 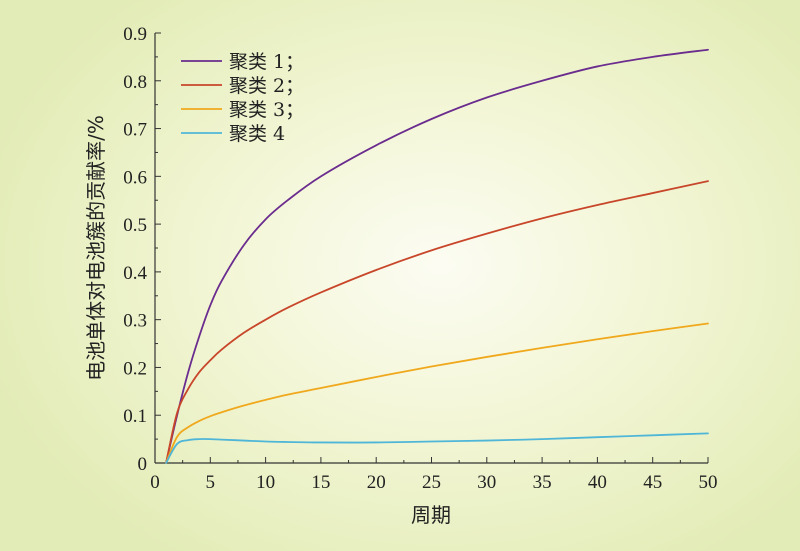 What do you see at coordinates (135, 321) in the screenshot?
I see `y-tick-label: 0.3` at bounding box center [135, 321].